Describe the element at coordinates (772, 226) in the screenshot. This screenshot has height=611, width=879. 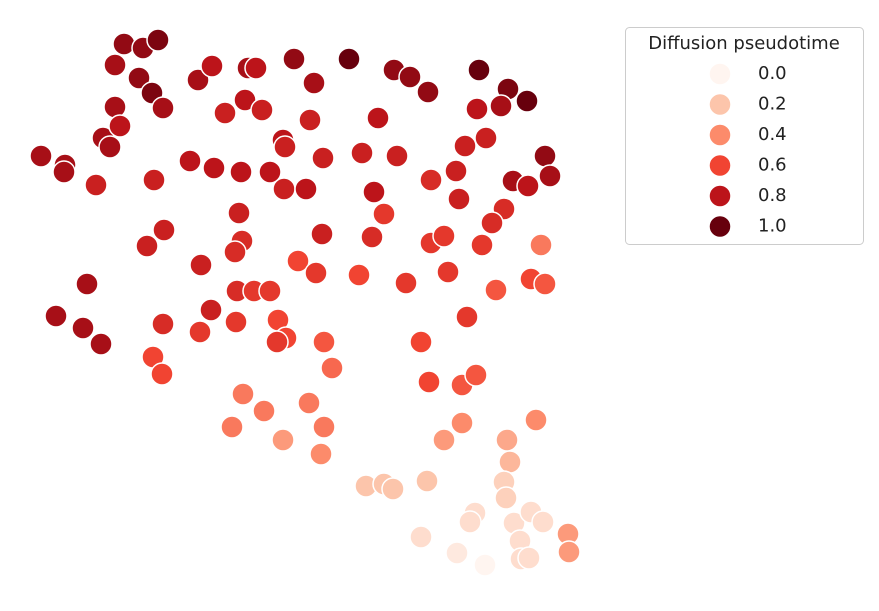
I see `legend-label: 1.0` at that location.